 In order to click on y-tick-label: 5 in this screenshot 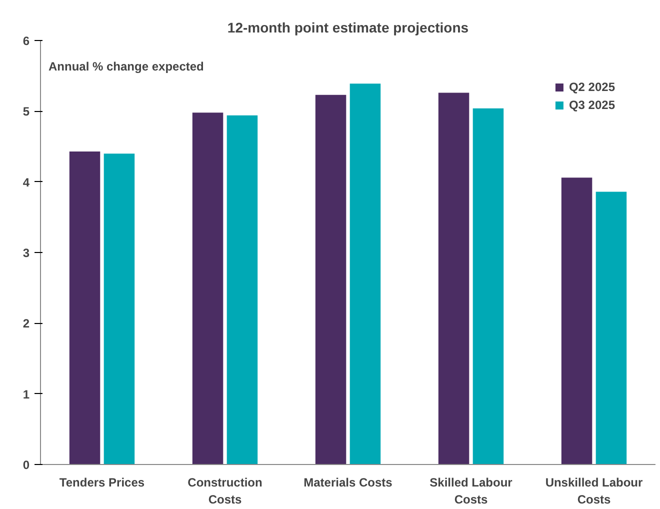, I will do `click(26, 111)`.